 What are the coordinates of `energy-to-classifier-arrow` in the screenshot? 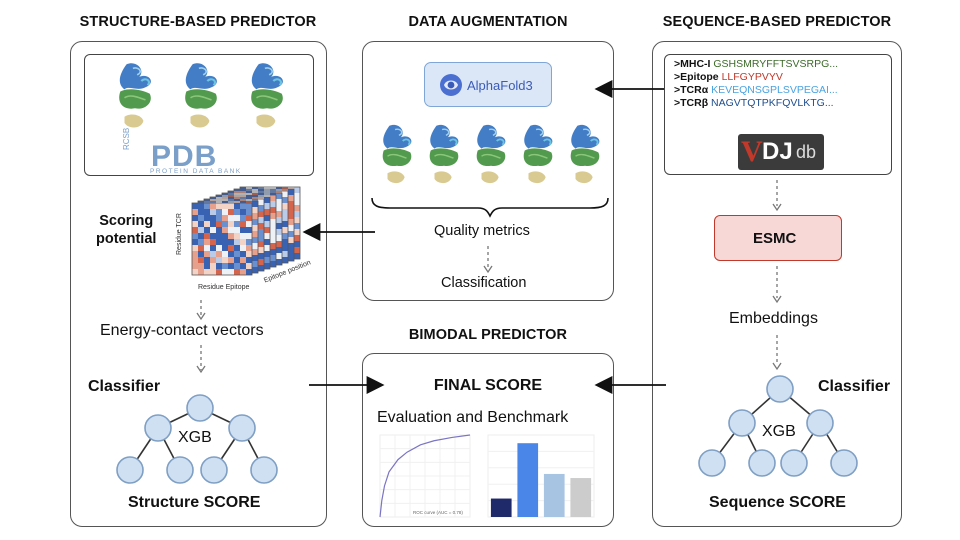 It's located at (201, 359).